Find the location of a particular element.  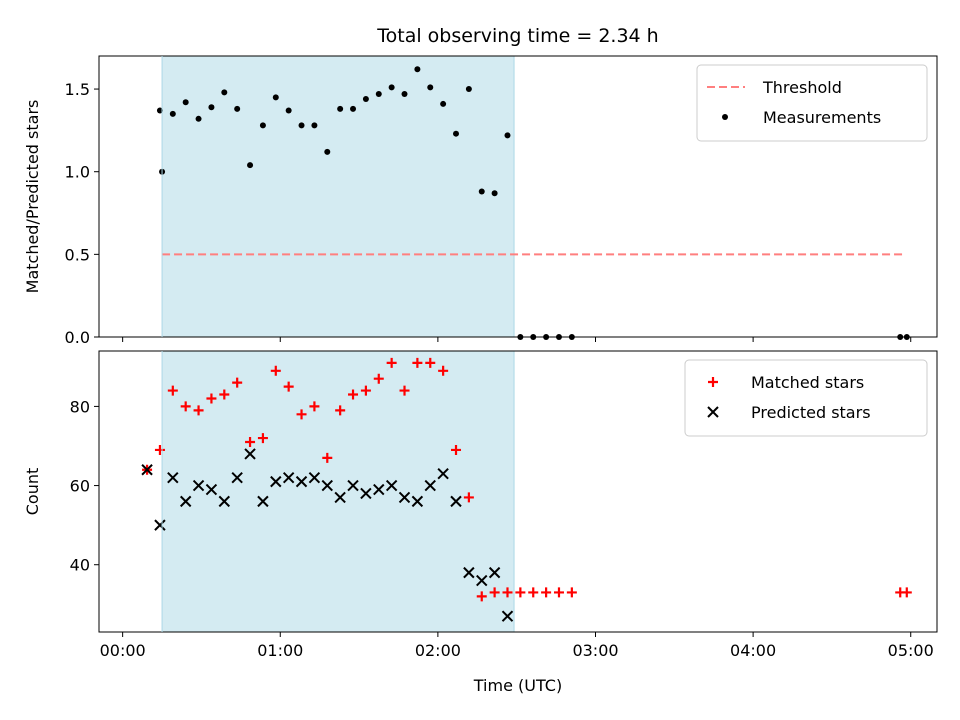

bottom-y-axis-label: Count is located at coordinates (32, 492).